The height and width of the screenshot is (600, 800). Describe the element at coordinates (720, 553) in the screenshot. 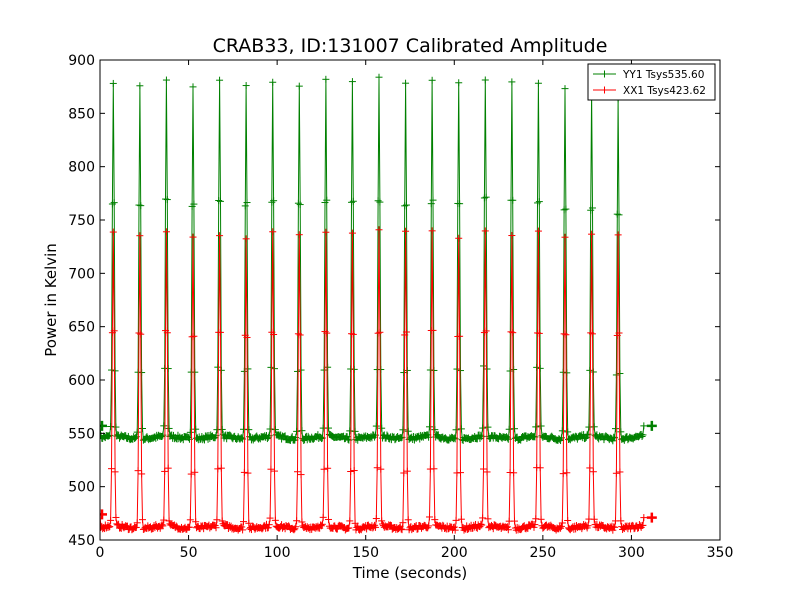

I see `x-tick-label: 350` at that location.